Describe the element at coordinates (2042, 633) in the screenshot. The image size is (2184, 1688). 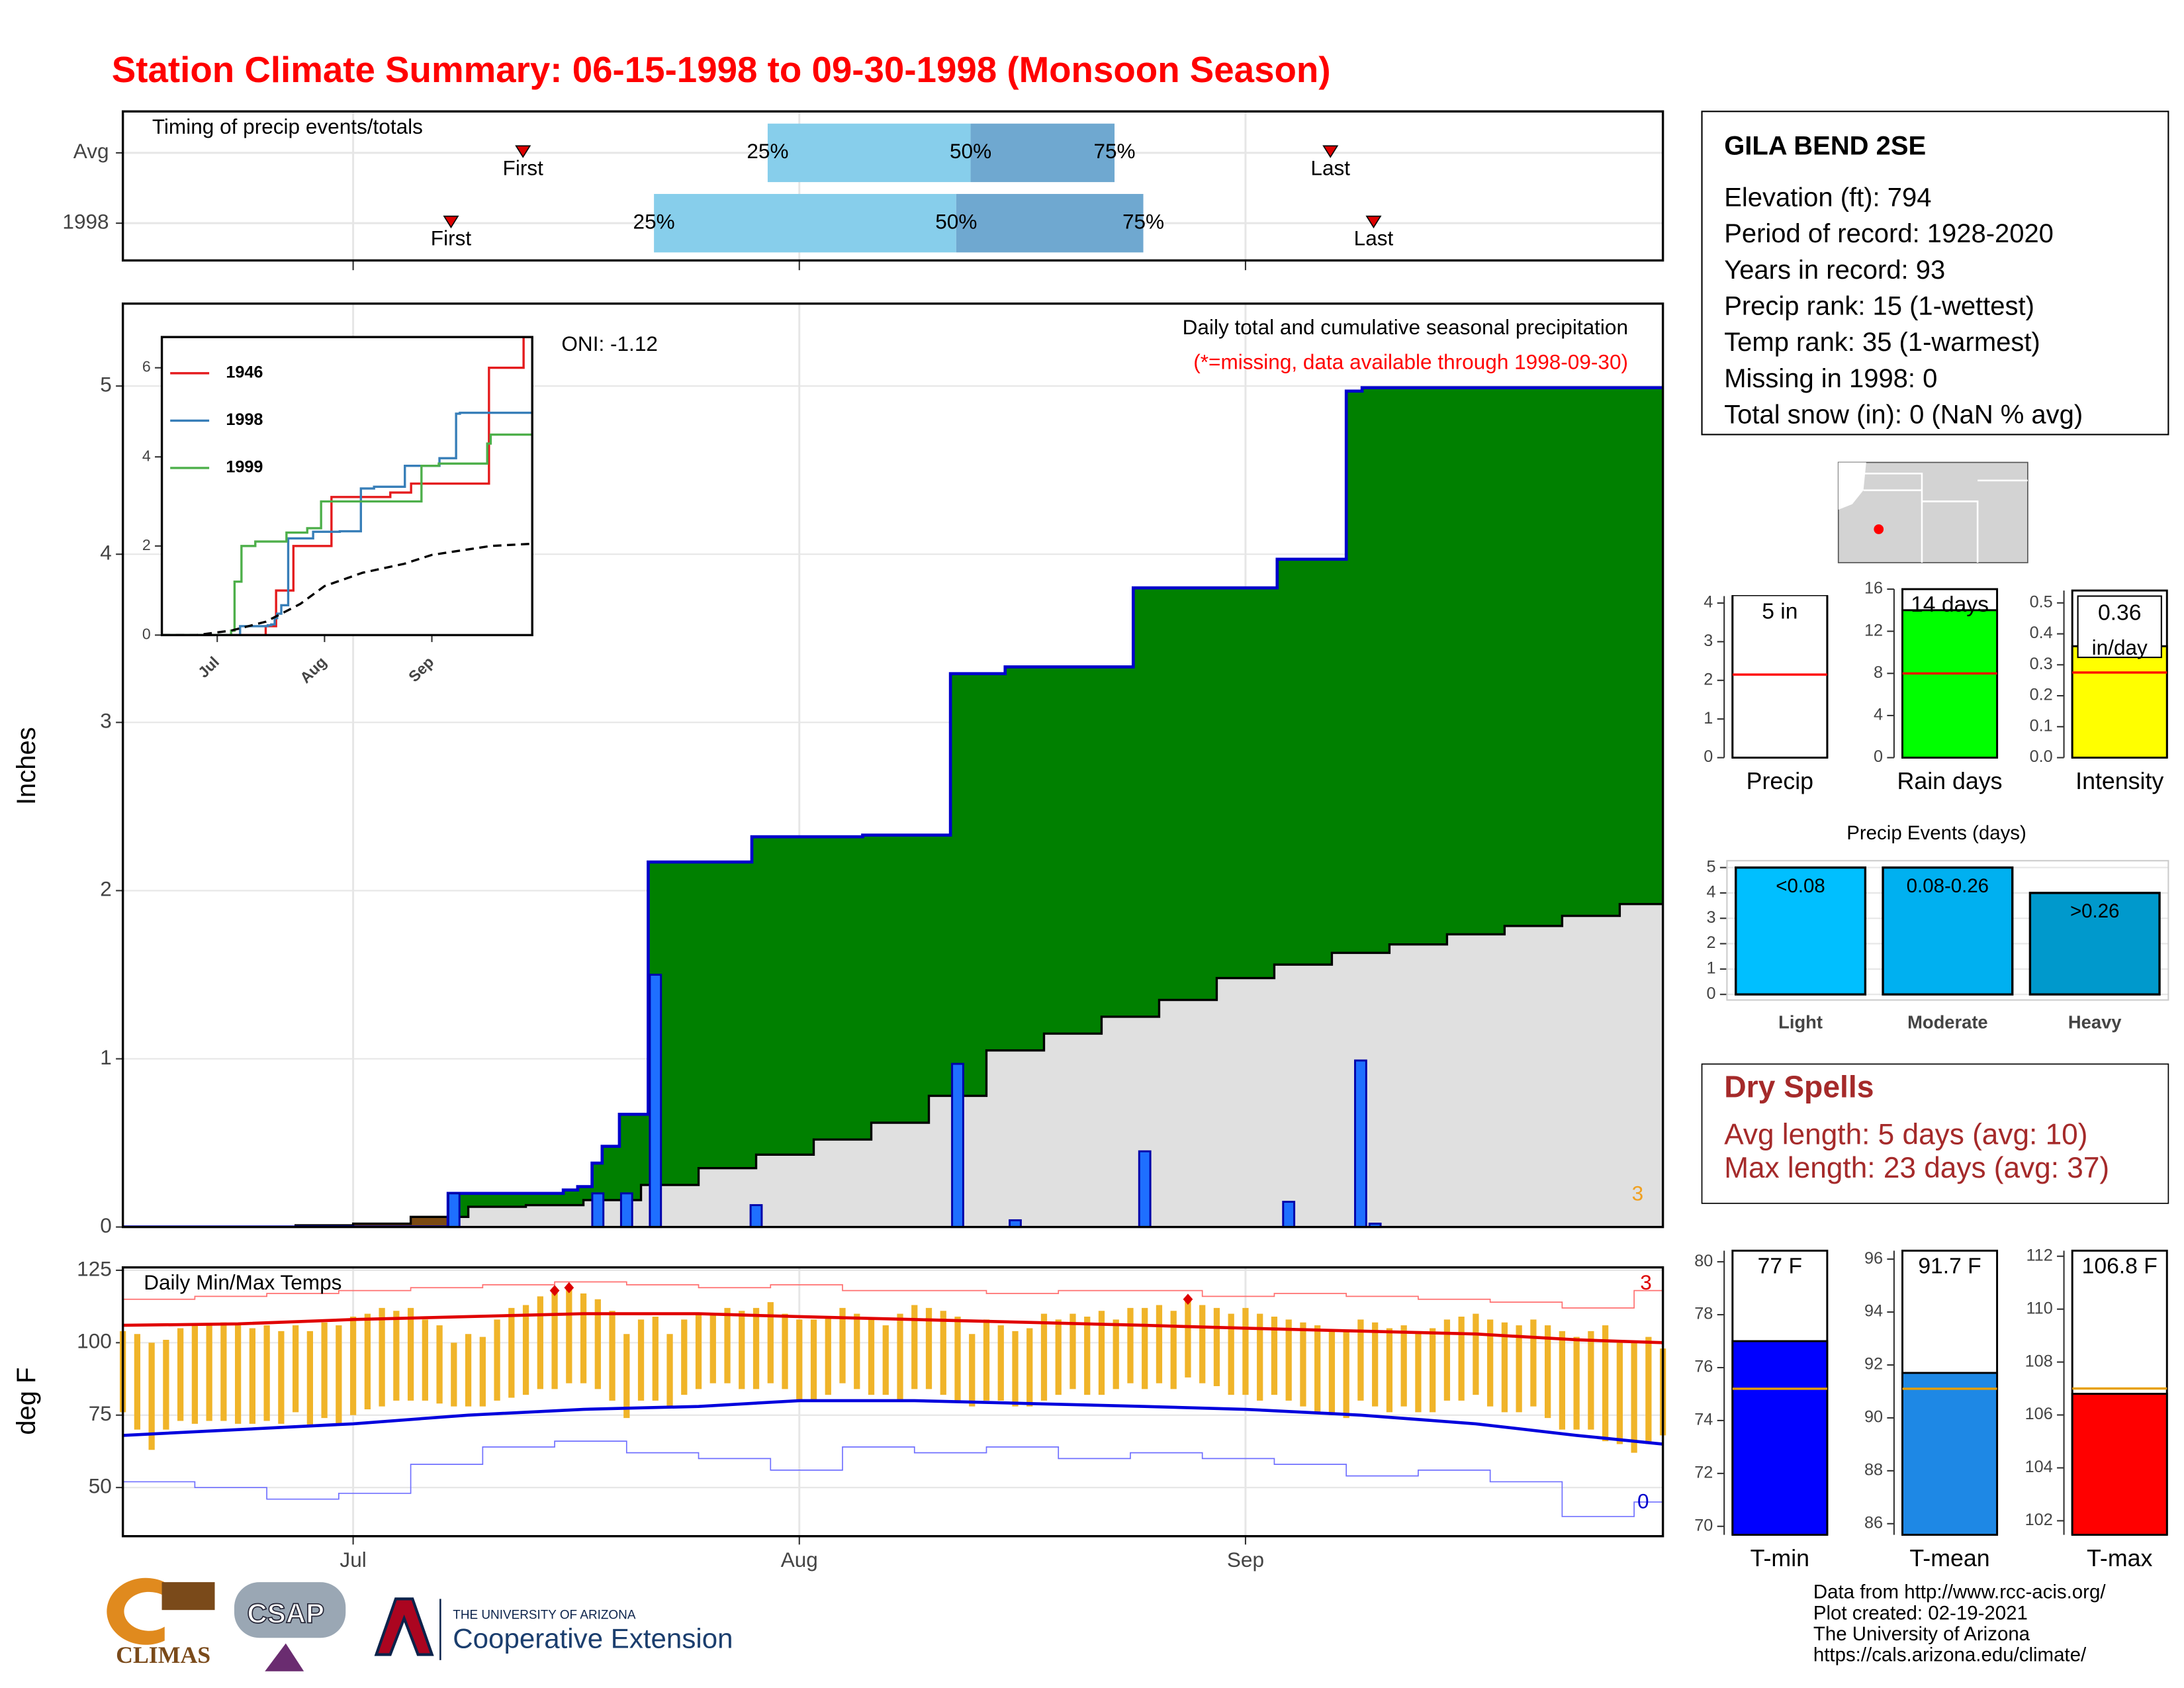
I see `y-tick-label: 0.4` at that location.